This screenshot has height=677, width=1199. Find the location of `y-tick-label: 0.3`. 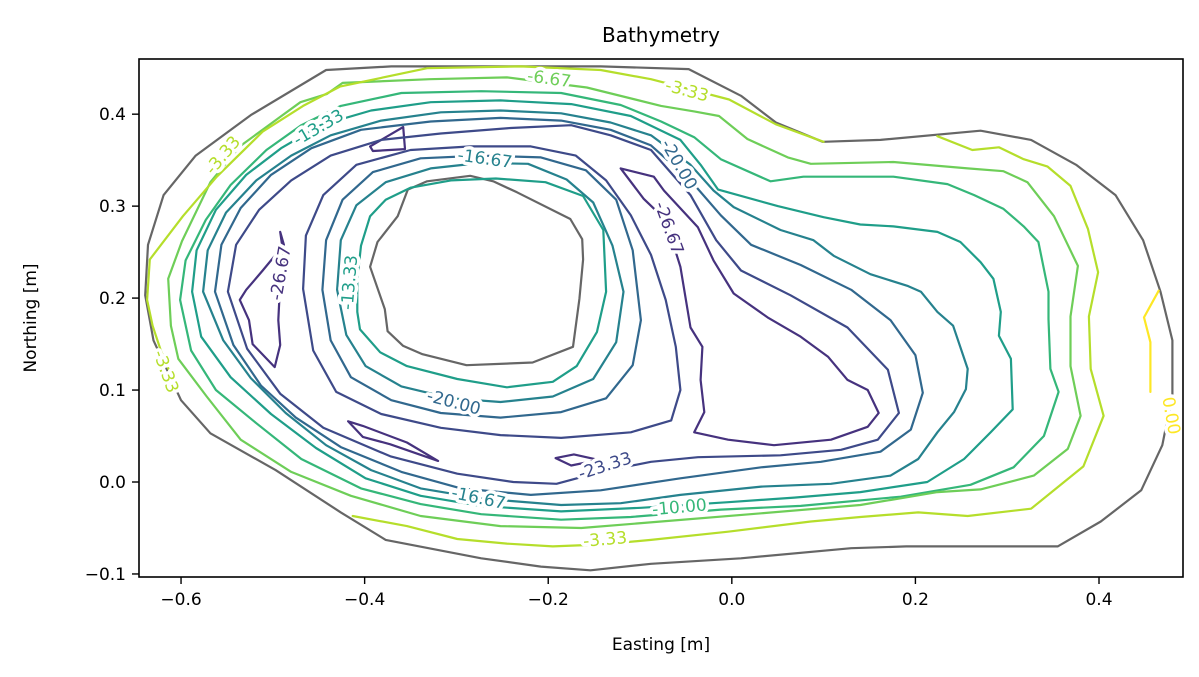

y-tick-label: 0.3 is located at coordinates (112, 207).